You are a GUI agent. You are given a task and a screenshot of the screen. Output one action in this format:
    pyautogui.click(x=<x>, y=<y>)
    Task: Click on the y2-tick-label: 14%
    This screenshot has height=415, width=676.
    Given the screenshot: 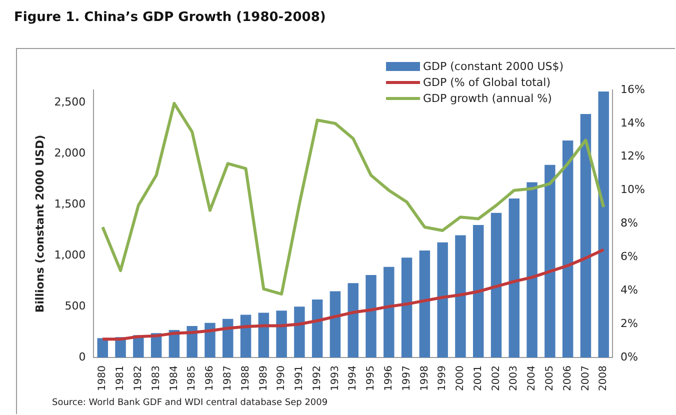 What is the action you would take?
    pyautogui.click(x=633, y=123)
    